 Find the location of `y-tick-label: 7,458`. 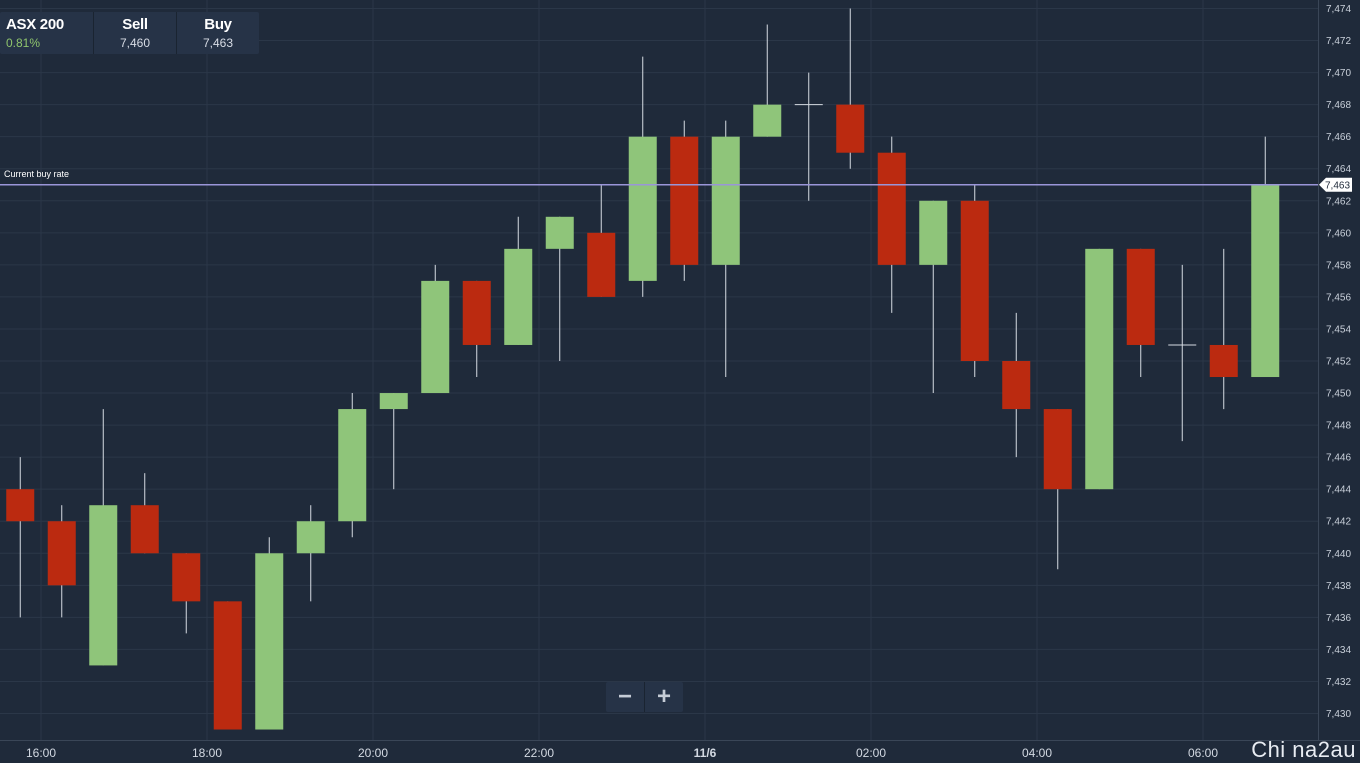

y-tick-label: 7,458 is located at coordinates (1338, 265).